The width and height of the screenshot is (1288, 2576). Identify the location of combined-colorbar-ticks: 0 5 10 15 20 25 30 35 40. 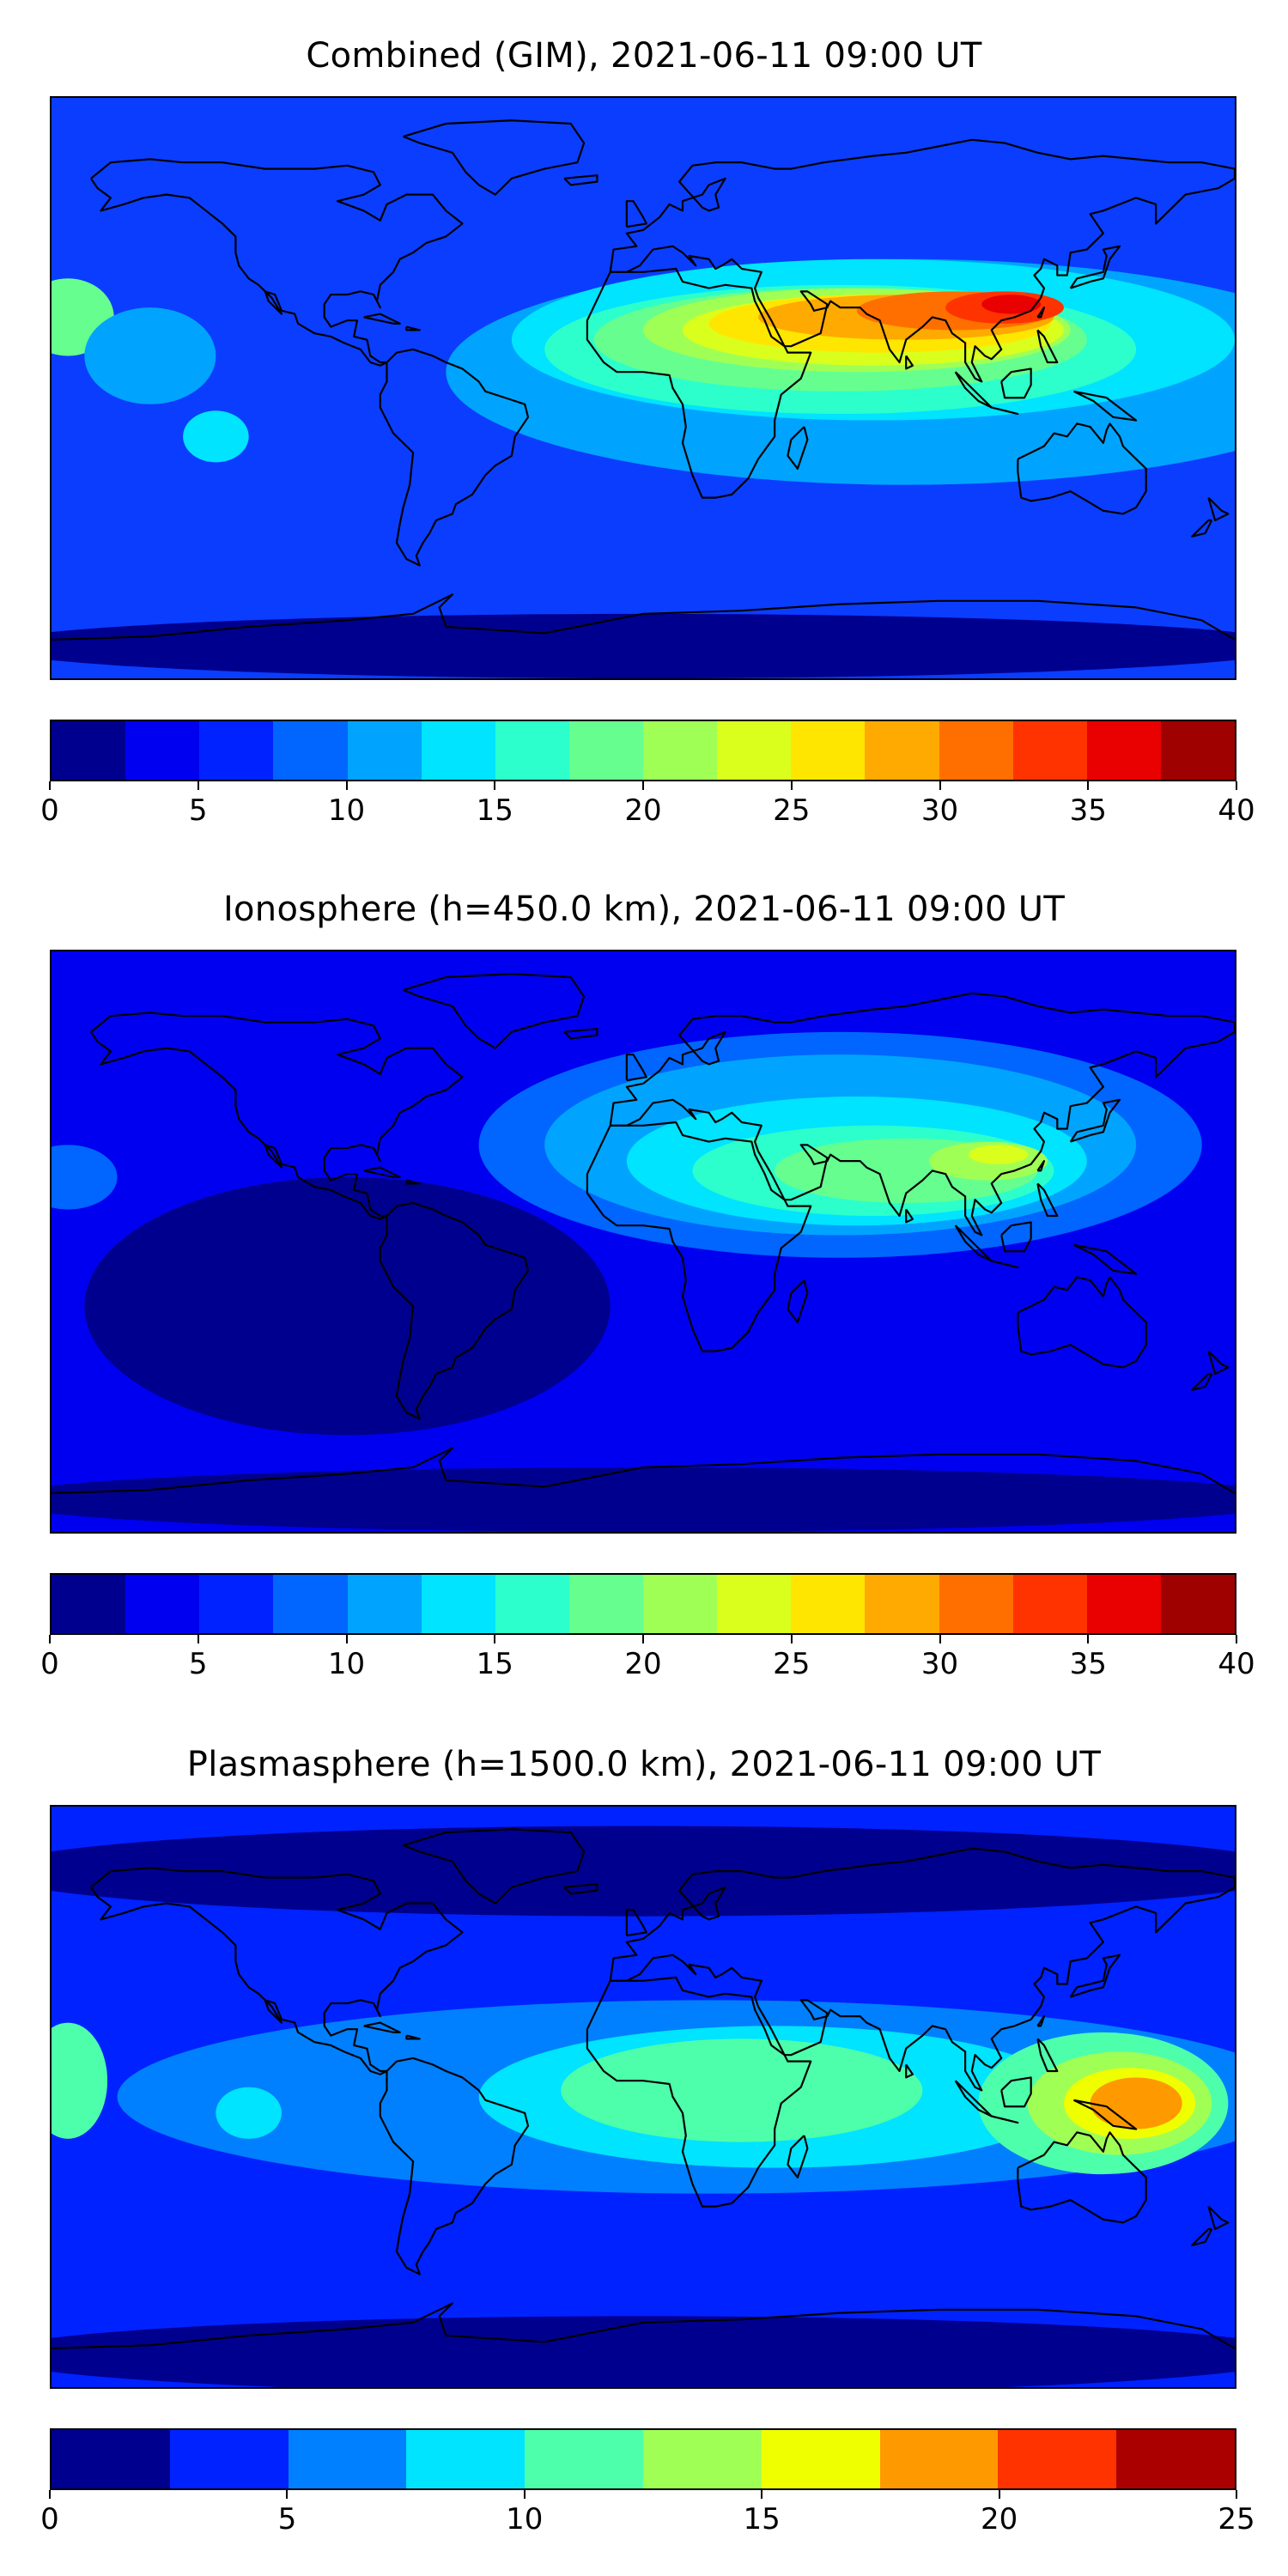
(647, 804).